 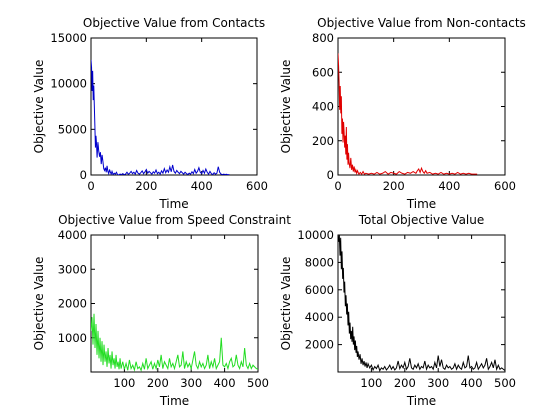 What do you see at coordinates (319, 262) in the screenshot?
I see `y-tick-label: 8000` at bounding box center [319, 262].